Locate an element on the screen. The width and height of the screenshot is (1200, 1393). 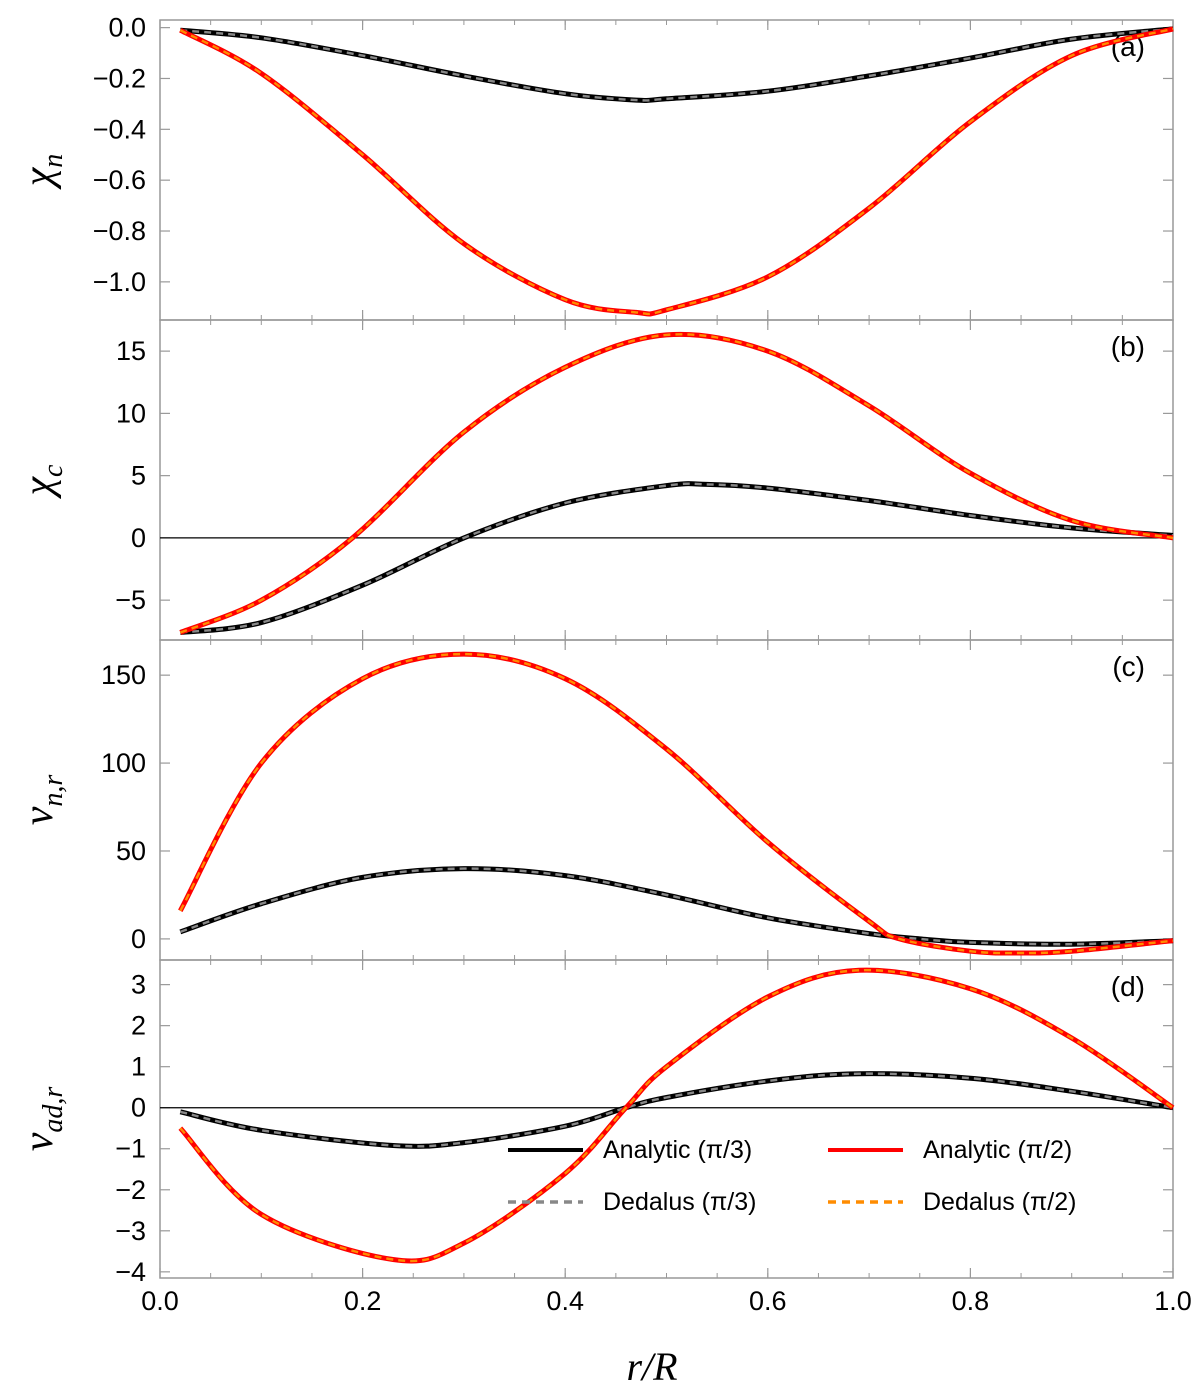
y-axis-label: vad,r is located at coordinates (42, 1119).